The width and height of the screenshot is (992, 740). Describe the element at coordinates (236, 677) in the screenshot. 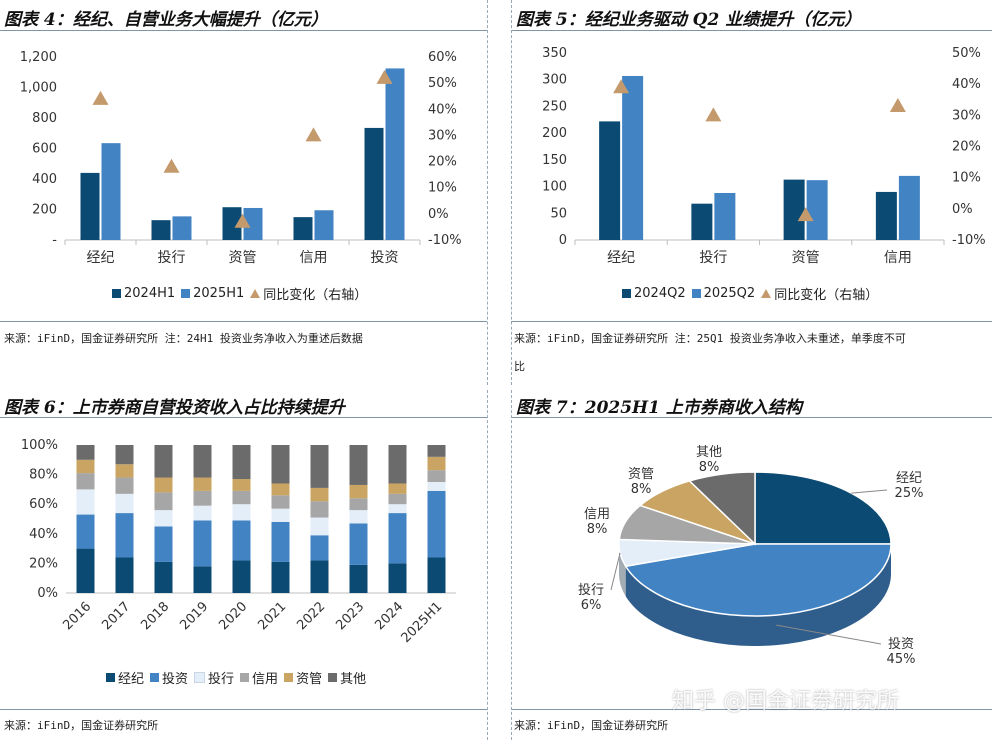

I see `chart6-legend: 经纪 投资 投行 信用 资管 其他` at that location.